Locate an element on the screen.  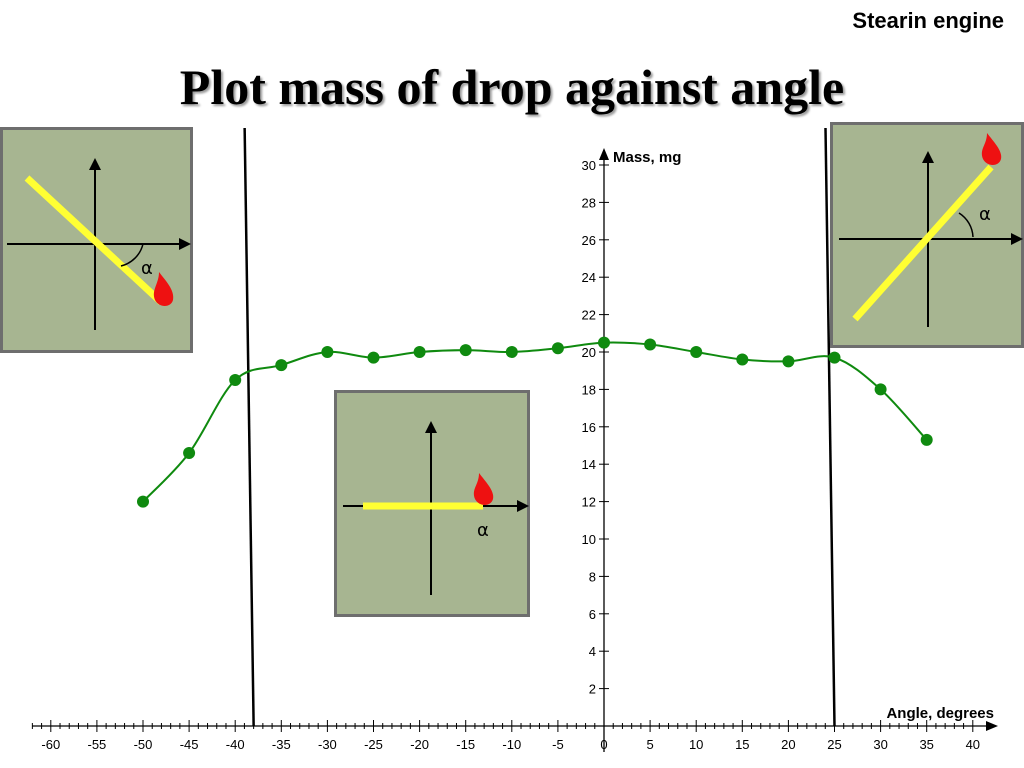
y-tick-label: 10 is located at coordinates (589, 539).